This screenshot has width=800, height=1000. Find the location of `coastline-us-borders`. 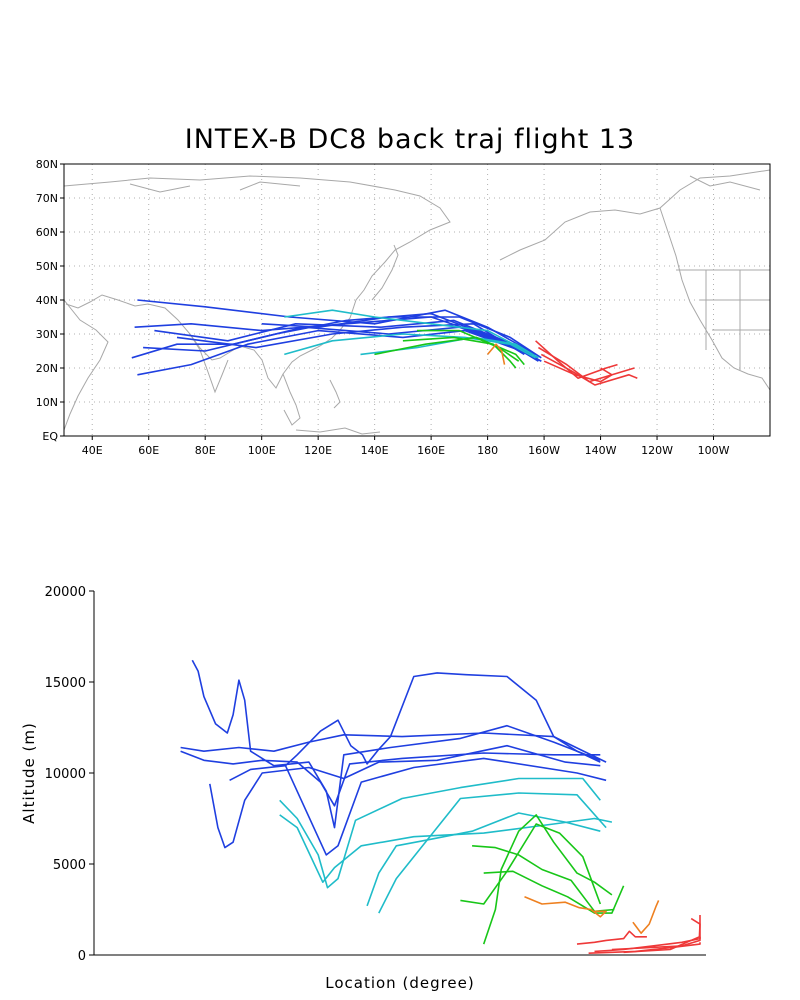

coastline-us-borders is located at coordinates (723, 319).